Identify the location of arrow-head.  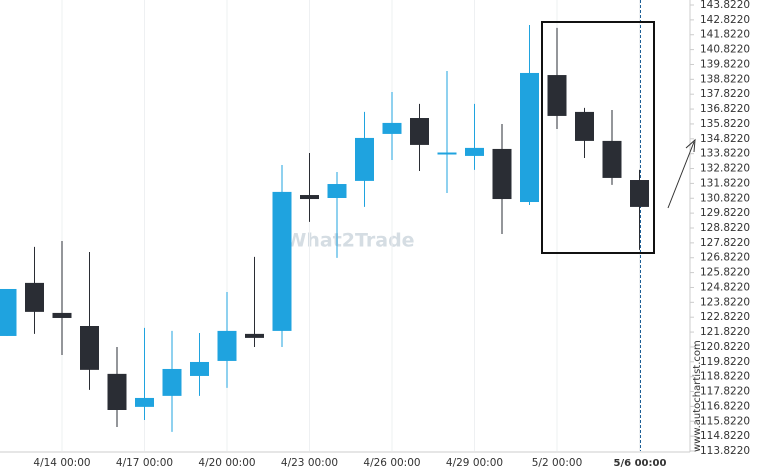
(690, 145).